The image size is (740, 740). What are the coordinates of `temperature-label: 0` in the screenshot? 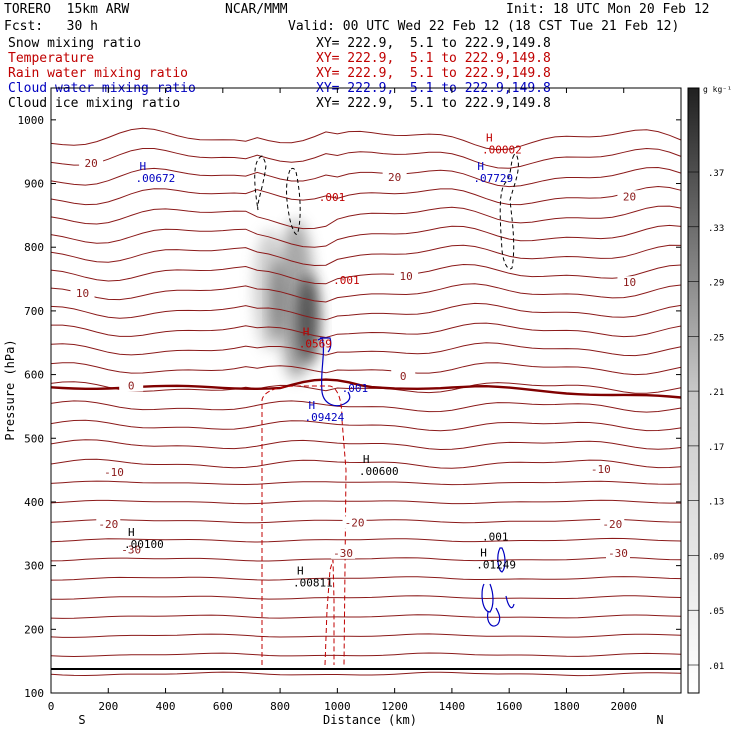 It's located at (131, 385).